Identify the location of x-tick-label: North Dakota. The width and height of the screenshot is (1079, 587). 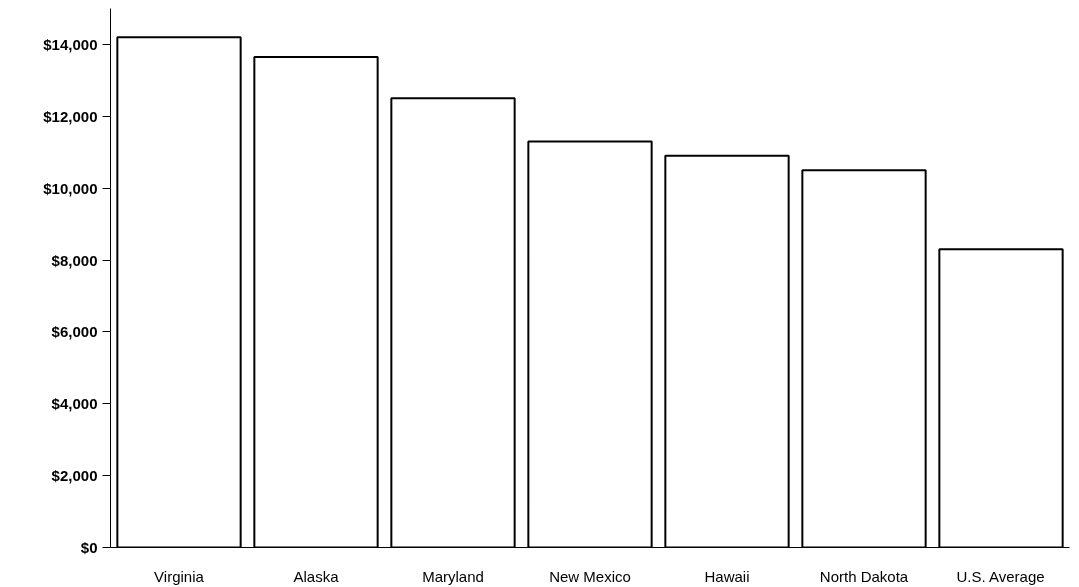
(864, 576).